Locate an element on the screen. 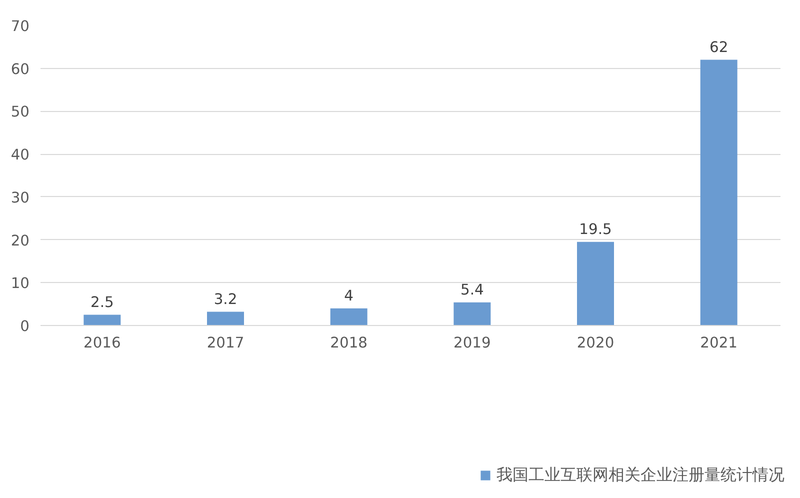 Image resolution: width=800 pixels, height=498 pixels. data-label: 4 is located at coordinates (349, 295).